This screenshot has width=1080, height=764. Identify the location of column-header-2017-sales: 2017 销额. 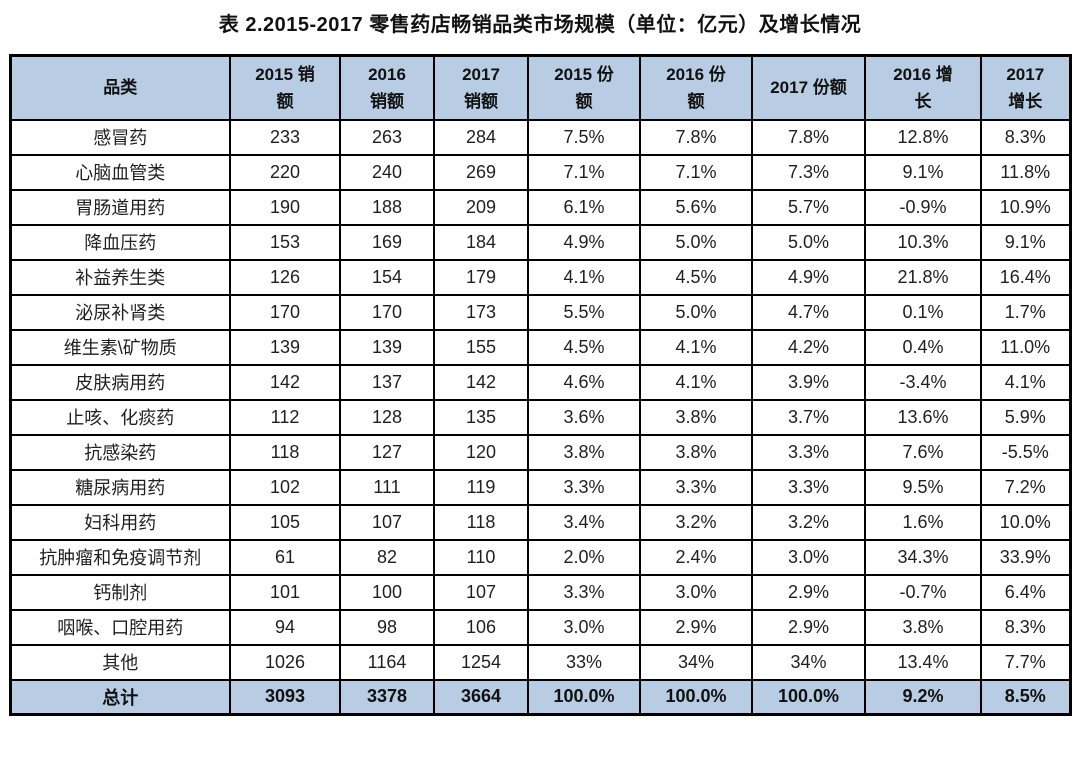
(481, 87).